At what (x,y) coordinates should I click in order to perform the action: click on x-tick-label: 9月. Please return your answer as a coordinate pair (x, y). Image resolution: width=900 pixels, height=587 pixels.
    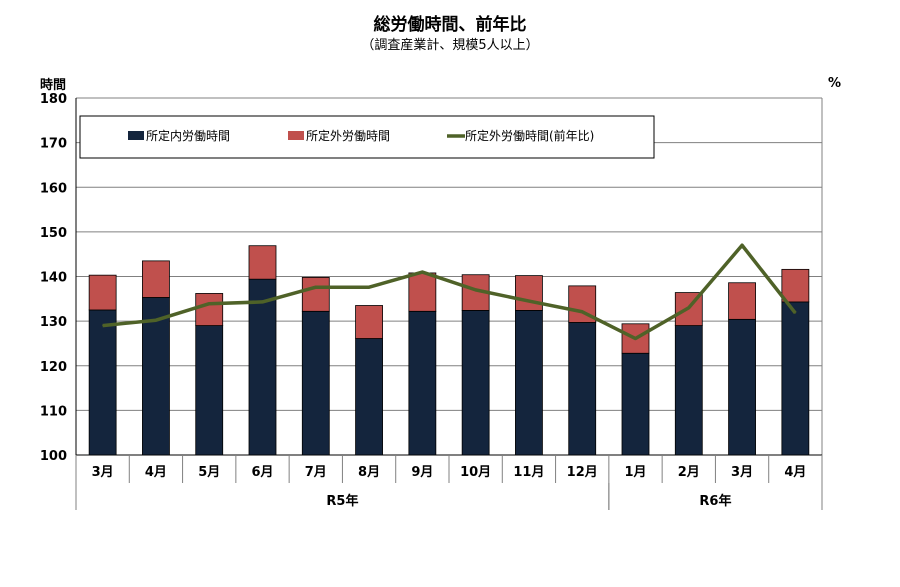
    Looking at the image, I should click on (422, 472).